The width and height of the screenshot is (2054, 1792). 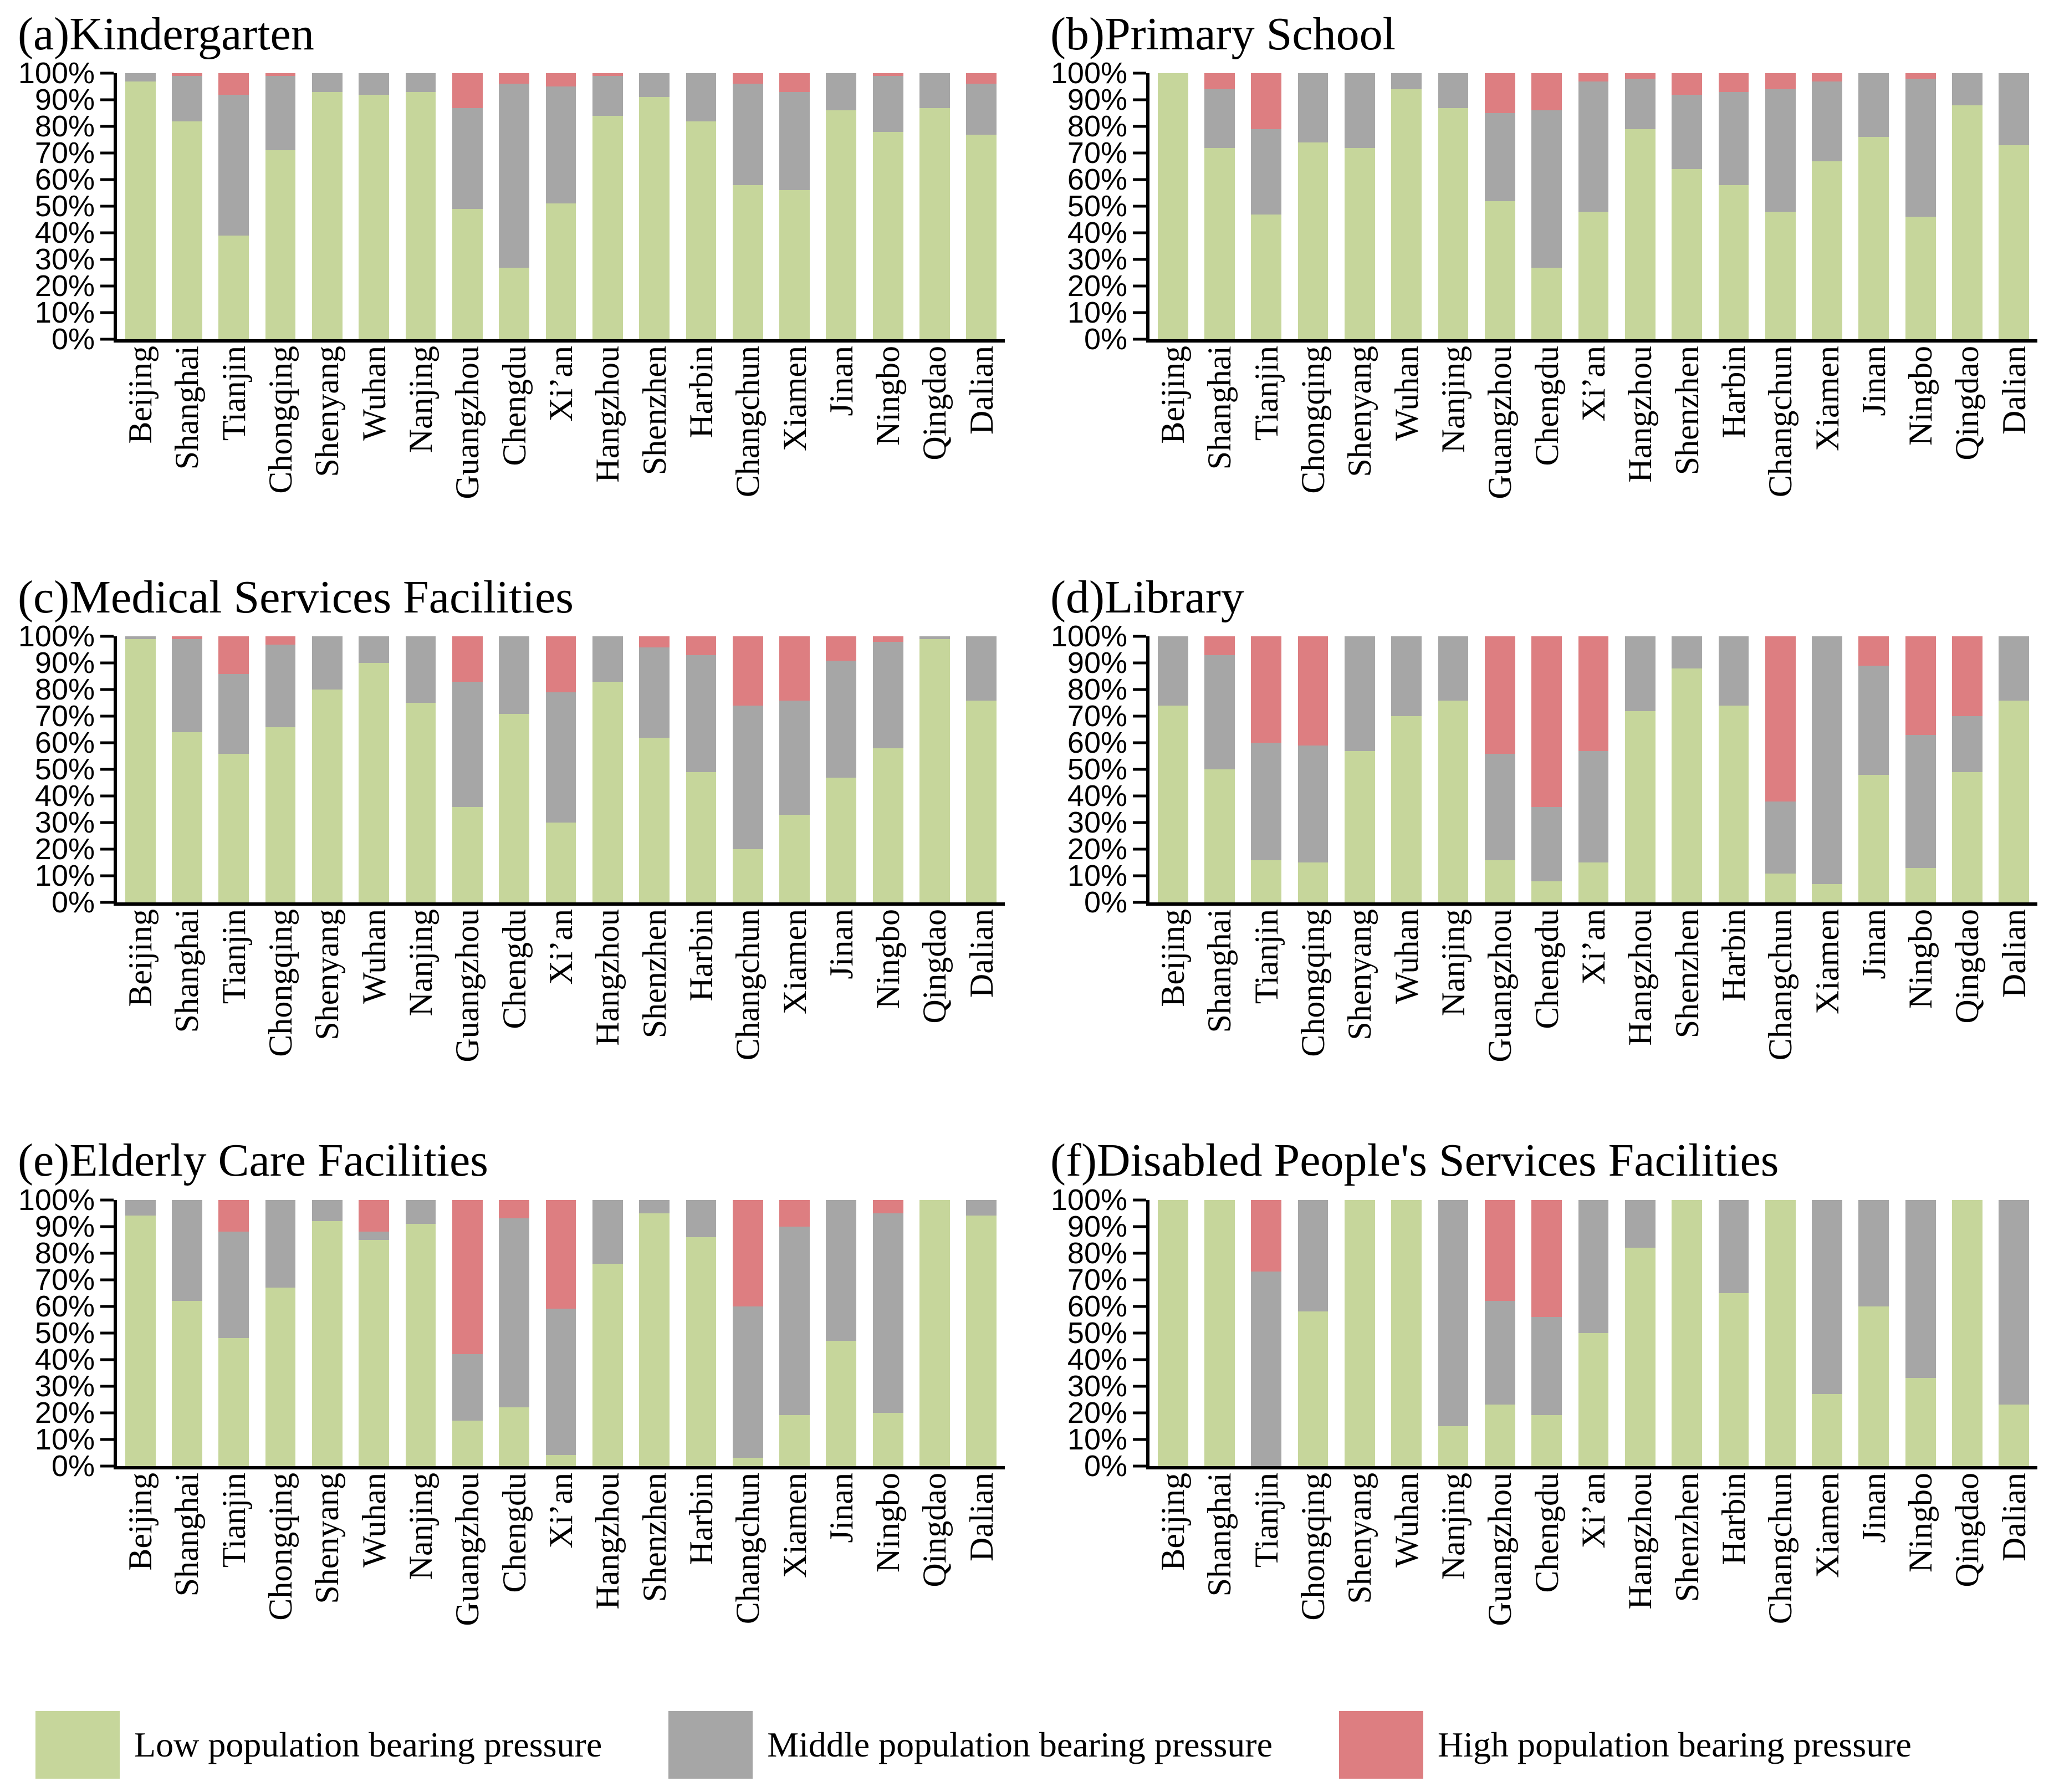 I want to click on bar-slot-dalian, so click(x=981, y=206).